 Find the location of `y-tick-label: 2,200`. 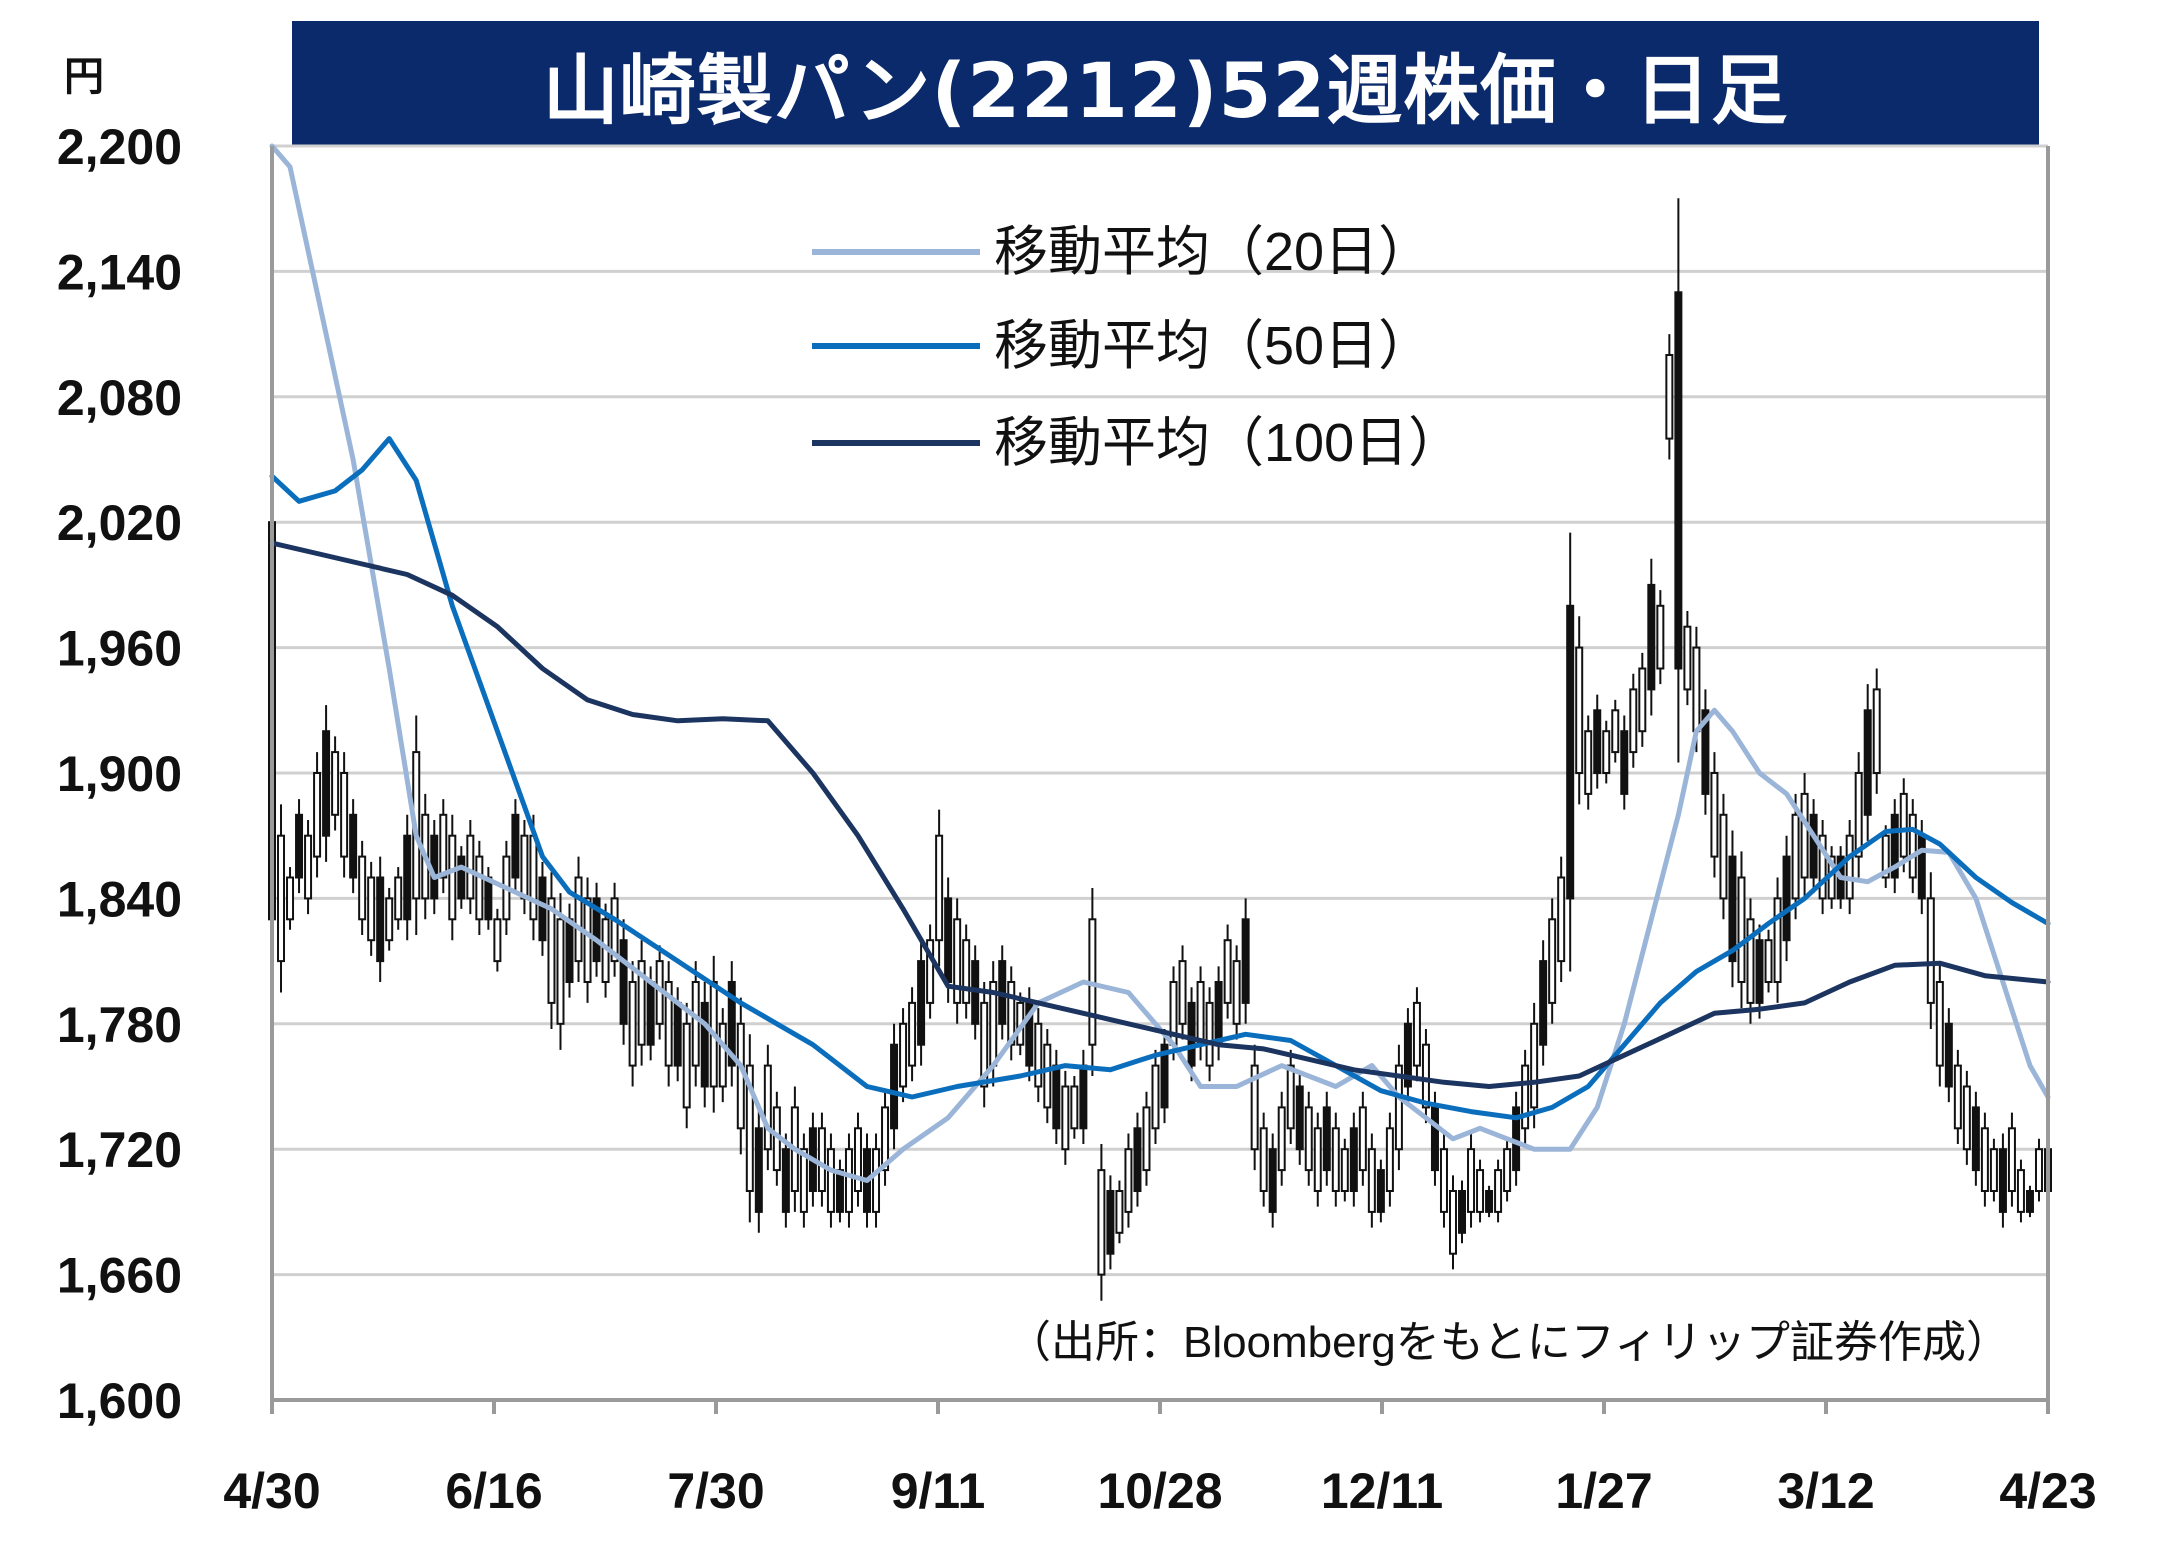

y-tick-label: 2,200 is located at coordinates (119, 147).